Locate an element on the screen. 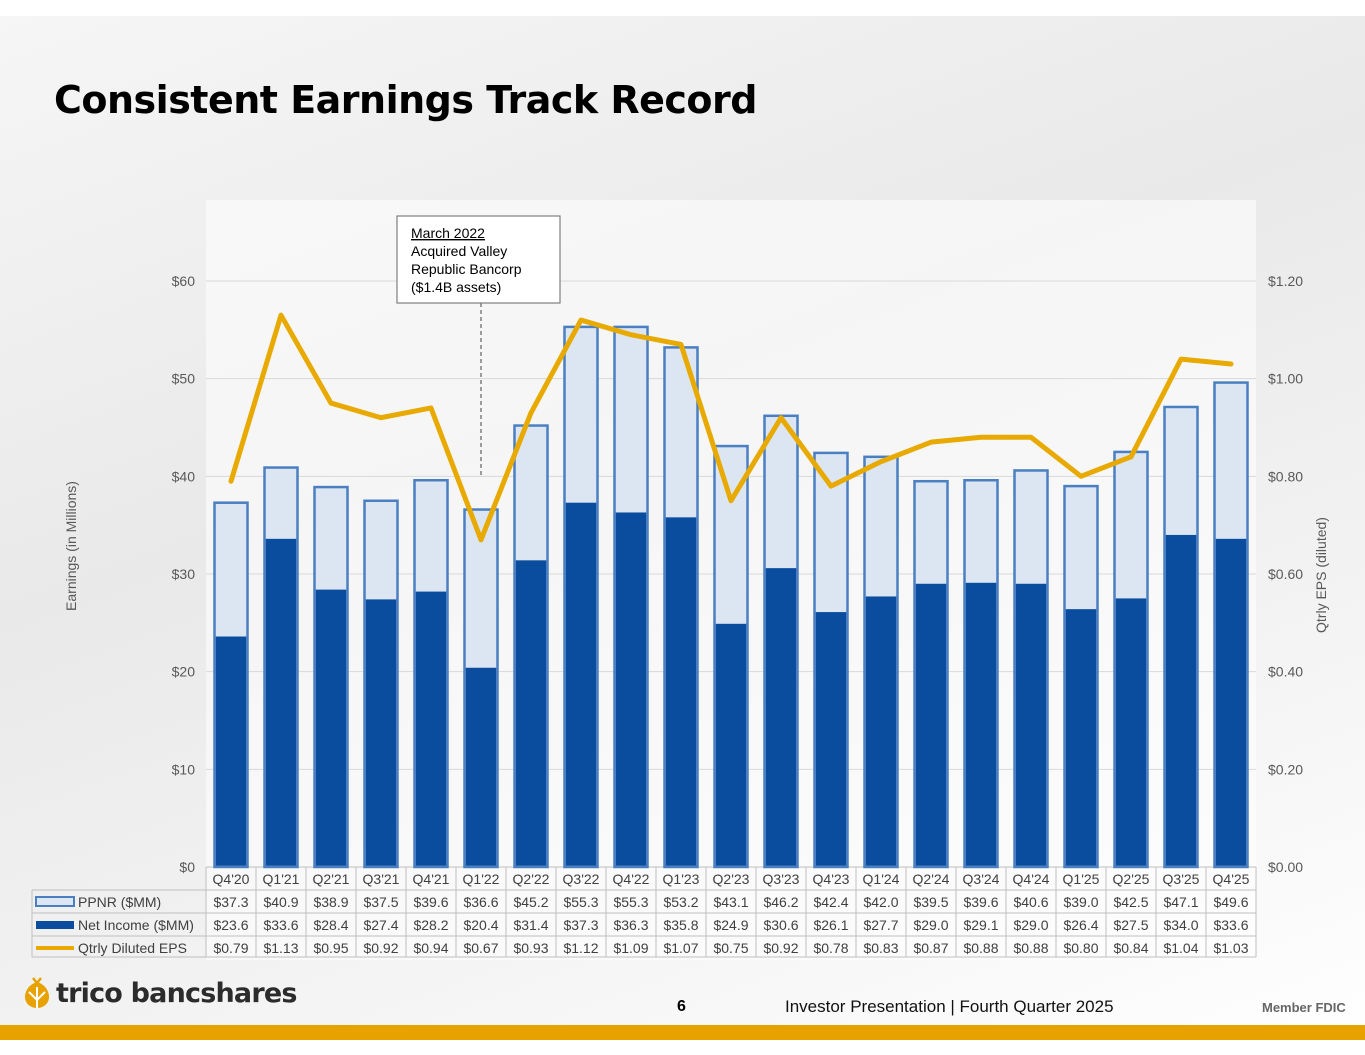 This screenshot has width=1365, height=1055. footer-white-band is located at coordinates (682, 1047).